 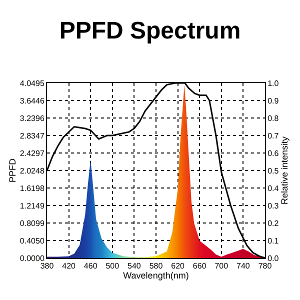 What do you see at coordinates (32, 241) in the screenshot?
I see `y-tick-label: 0.4050` at bounding box center [32, 241].